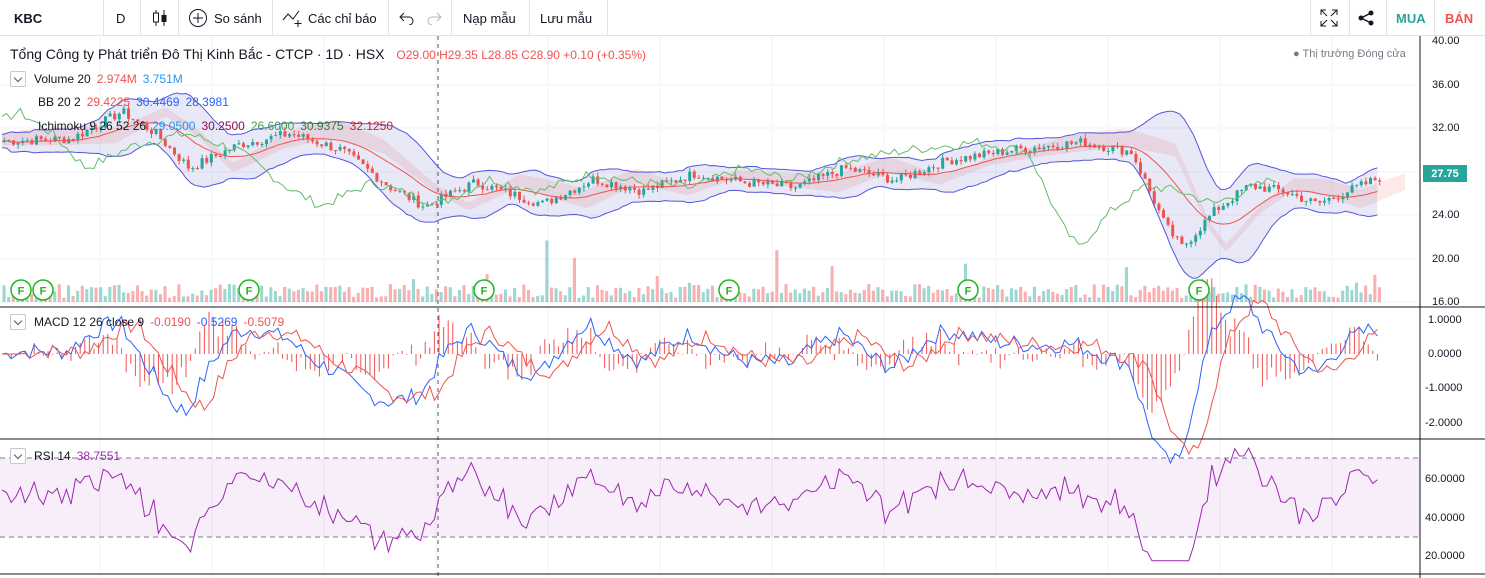 The width and height of the screenshot is (1485, 578). What do you see at coordinates (121, 18) in the screenshot?
I see `interval-button: D` at bounding box center [121, 18].